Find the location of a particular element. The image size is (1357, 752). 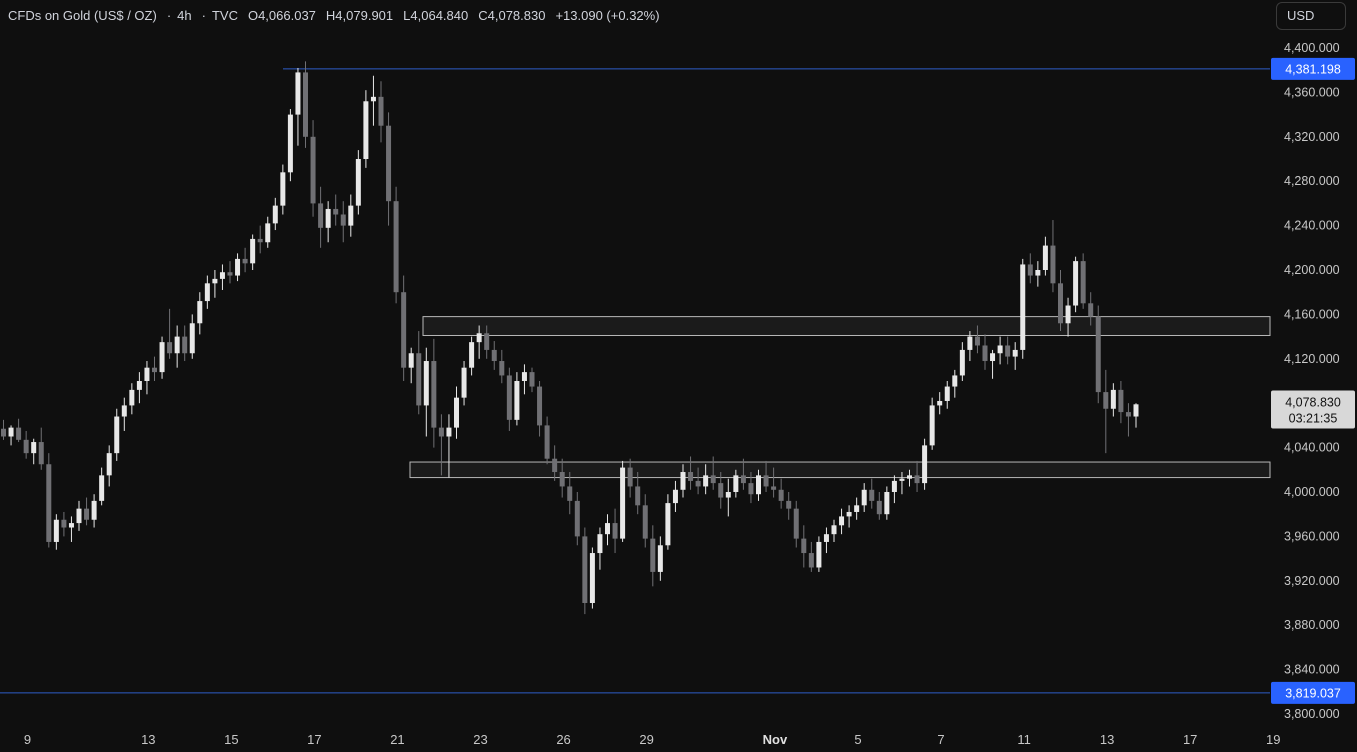

last-price-badge is located at coordinates (1313, 409).